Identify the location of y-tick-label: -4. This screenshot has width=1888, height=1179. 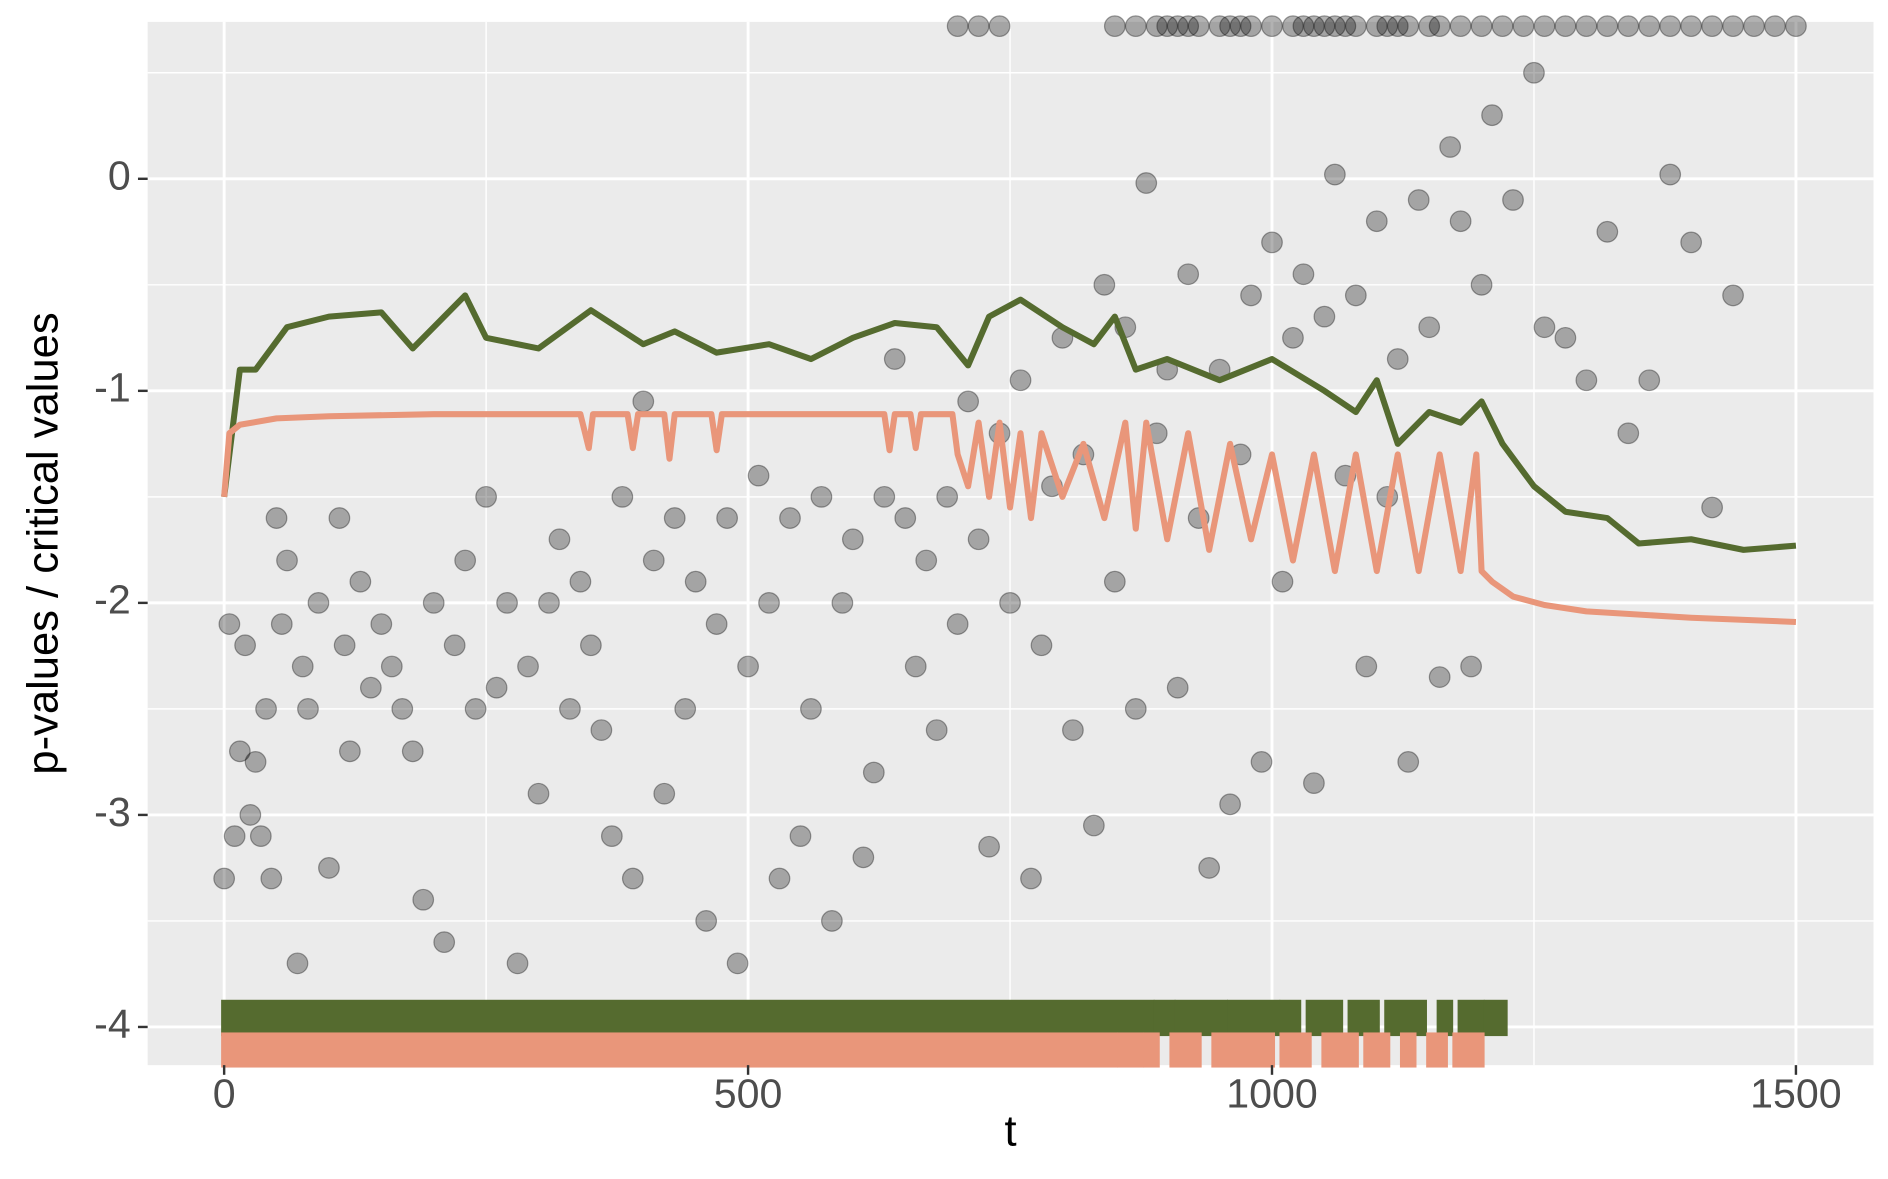
(112, 1024).